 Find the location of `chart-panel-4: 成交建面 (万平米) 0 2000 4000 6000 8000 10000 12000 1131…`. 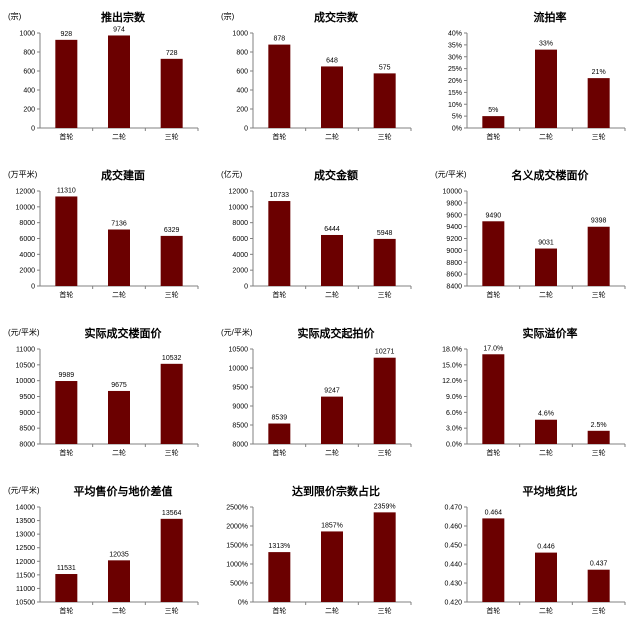

chart-panel-4: 成交建面 (万平米) 0 2000 4000 6000 8000 10000 12000 1131… is located at coordinates (106, 237).